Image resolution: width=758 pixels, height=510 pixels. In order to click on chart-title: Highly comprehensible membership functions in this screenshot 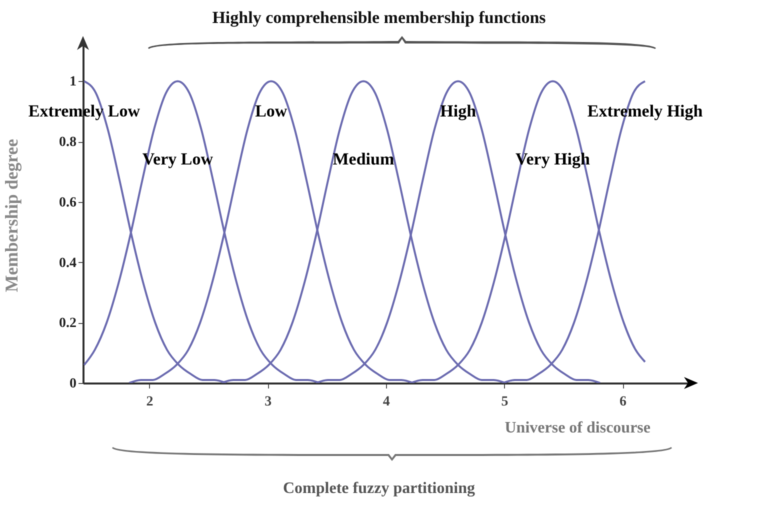, I will do `click(379, 18)`.